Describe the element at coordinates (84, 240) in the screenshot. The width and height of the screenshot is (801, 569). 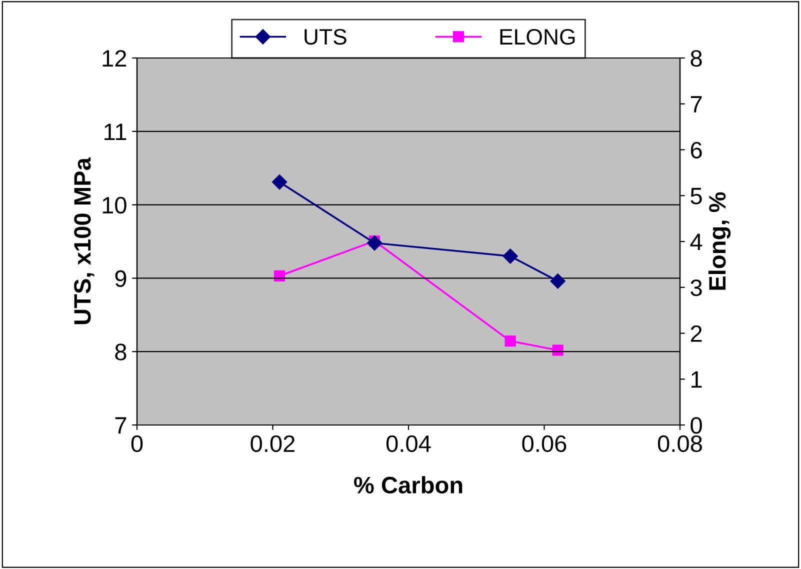
I see `y-axis-title: UTS, x100 MPa` at that location.